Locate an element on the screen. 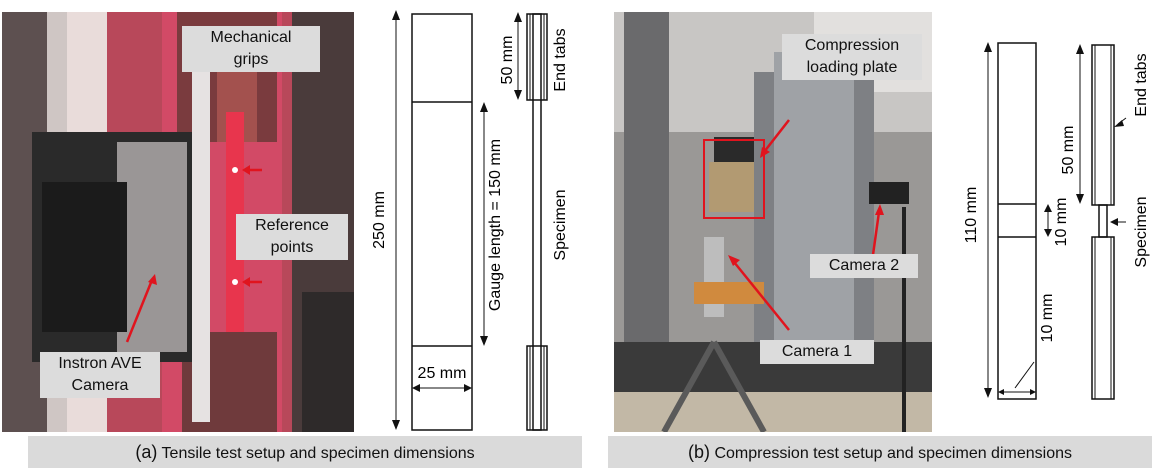 This screenshot has width=1158, height=470. compression-tab-length: 50 mm is located at coordinates (1068, 150).